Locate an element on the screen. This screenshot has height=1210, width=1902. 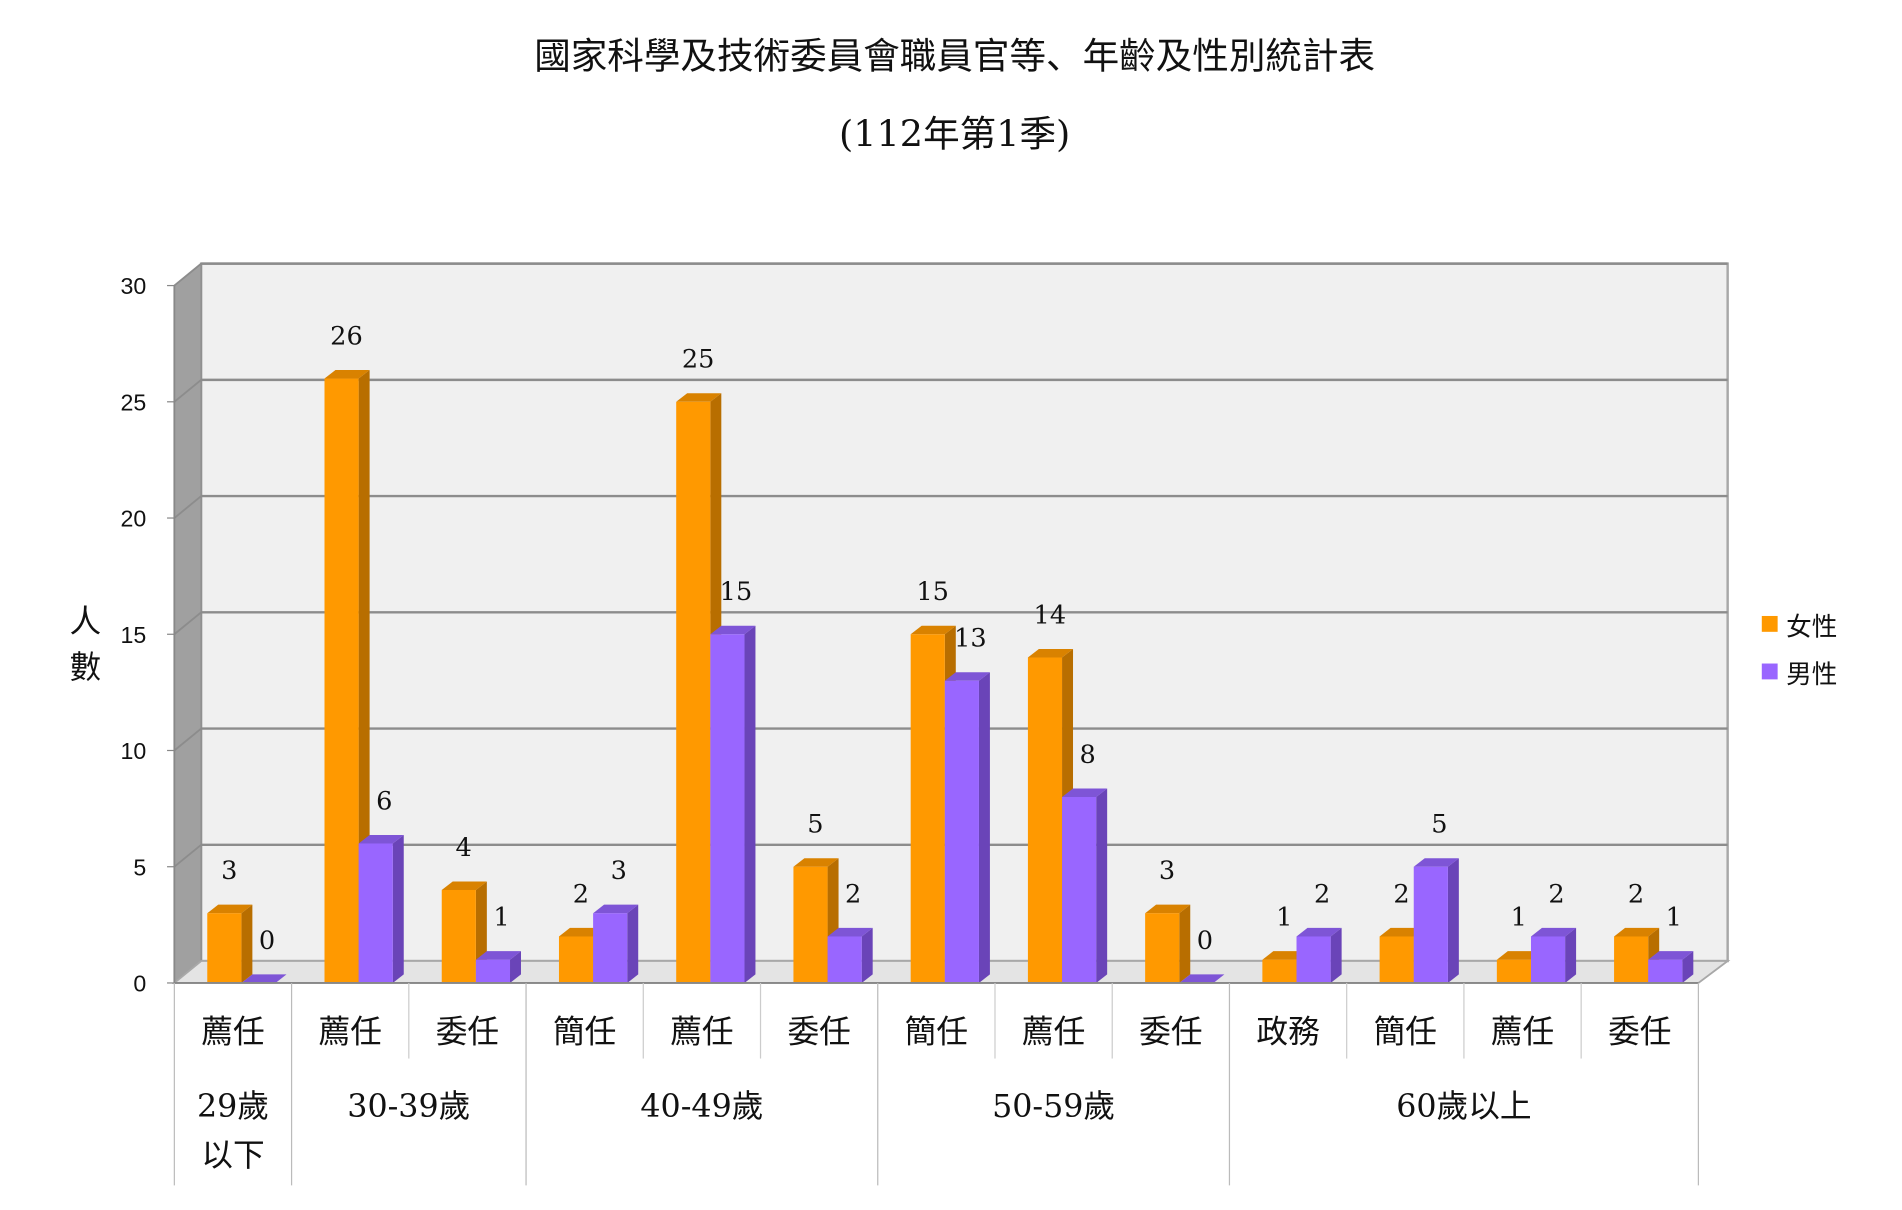
data-label: 15 is located at coordinates (932, 592).